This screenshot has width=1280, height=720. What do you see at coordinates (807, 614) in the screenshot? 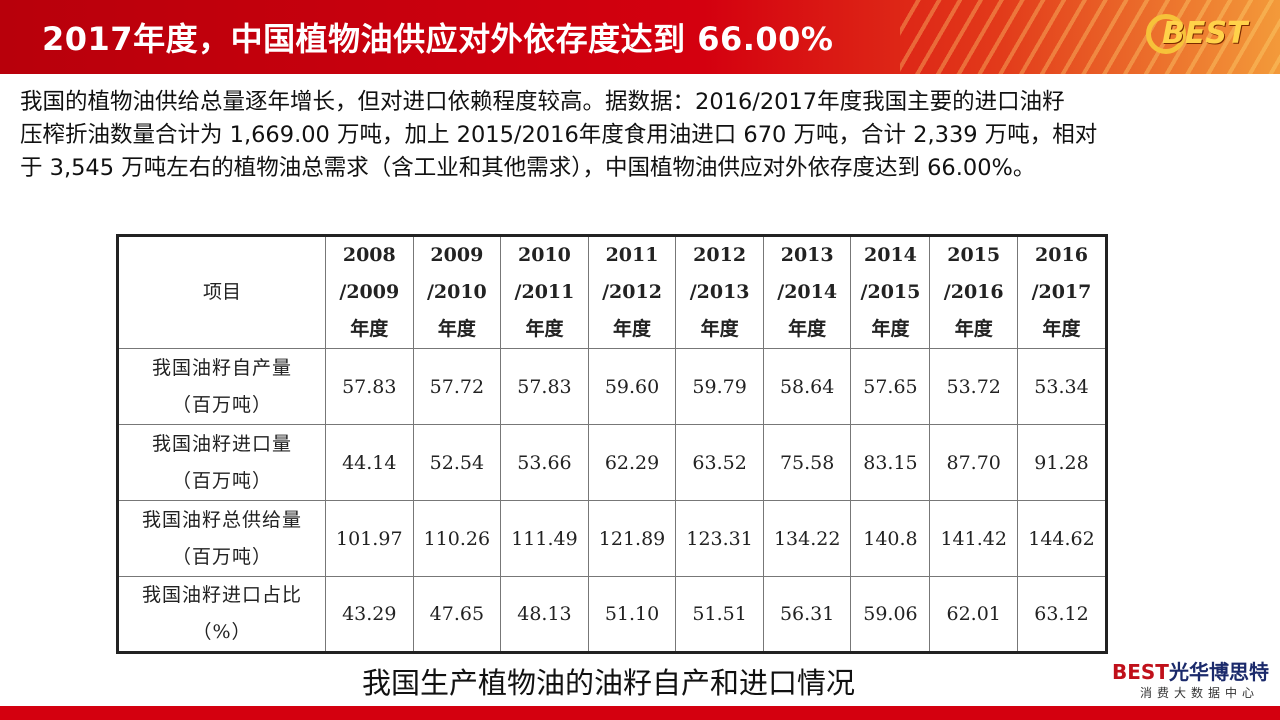
I see `table-cell: 56.31` at bounding box center [807, 614].